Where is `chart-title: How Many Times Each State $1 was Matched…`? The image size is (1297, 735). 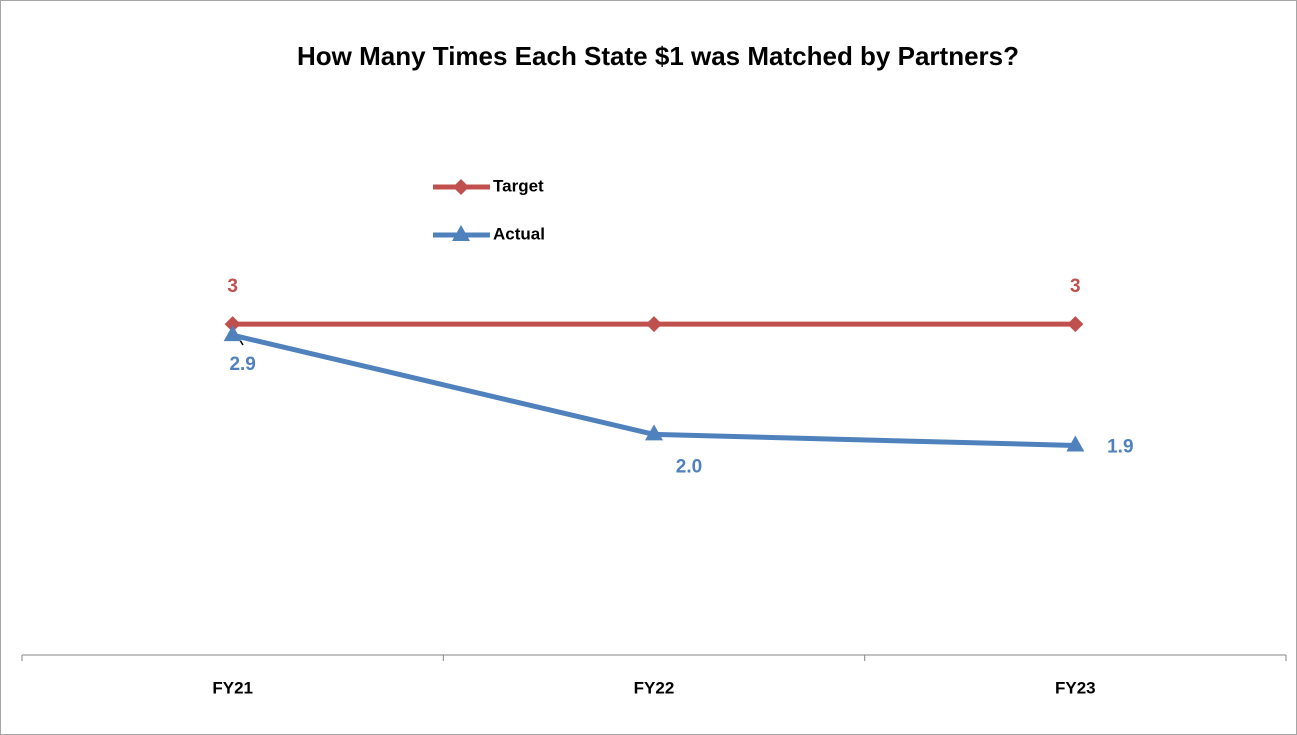 chart-title: How Many Times Each State $1 was Matched… is located at coordinates (658, 56).